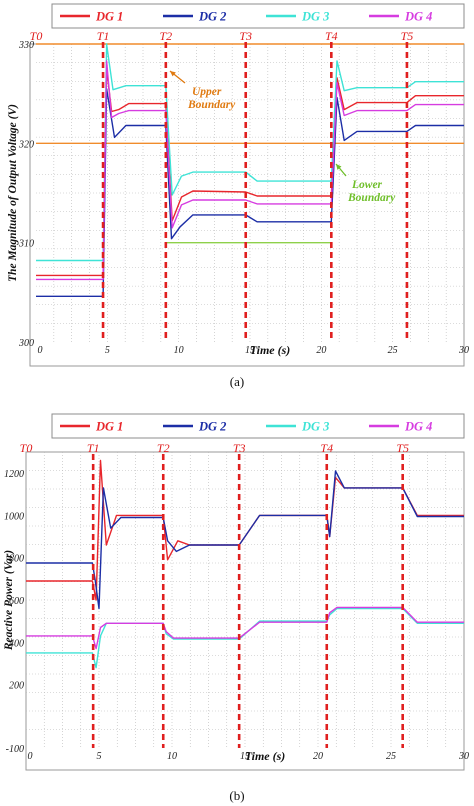  I want to click on y-tick-label: 600, so click(16, 601).